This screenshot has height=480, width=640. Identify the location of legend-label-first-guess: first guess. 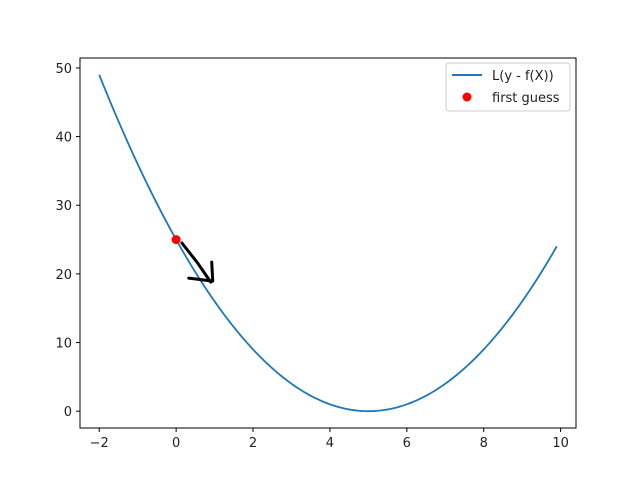
(526, 98).